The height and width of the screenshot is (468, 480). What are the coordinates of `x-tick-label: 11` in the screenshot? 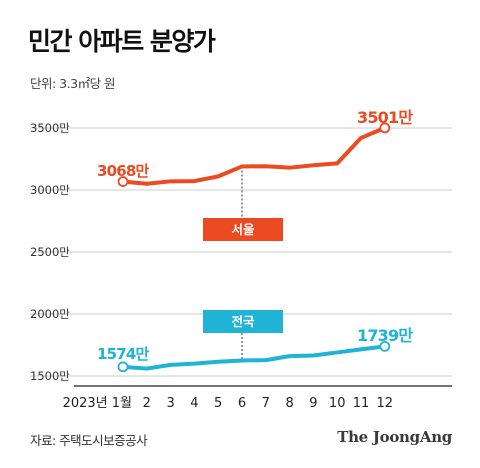 It's located at (361, 403).